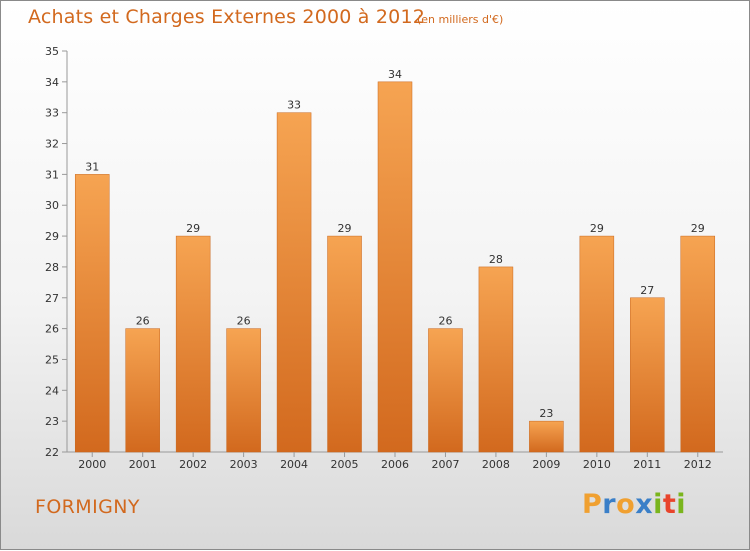  I want to click on data-label: 34, so click(395, 74).